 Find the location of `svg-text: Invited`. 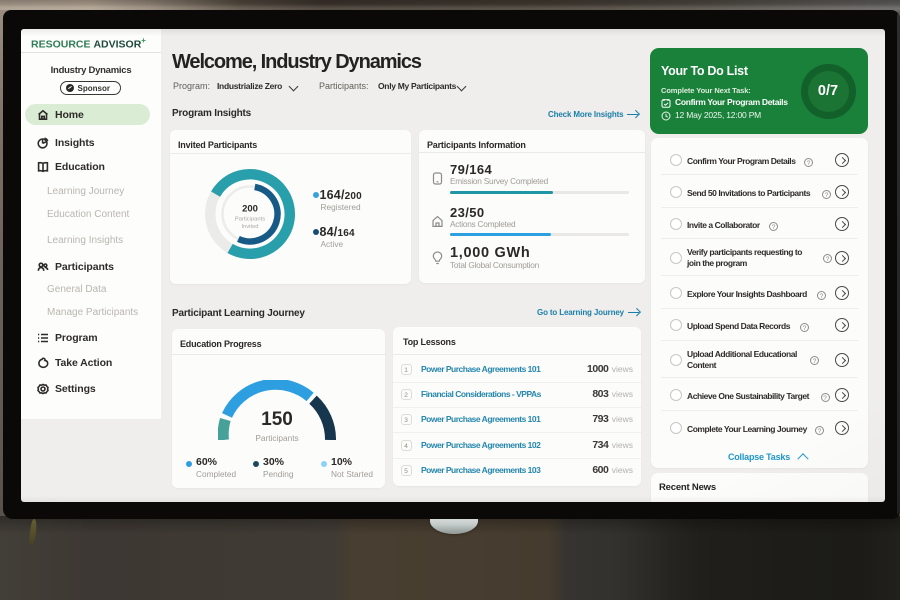

svg-text: Invited is located at coordinates (249, 227).